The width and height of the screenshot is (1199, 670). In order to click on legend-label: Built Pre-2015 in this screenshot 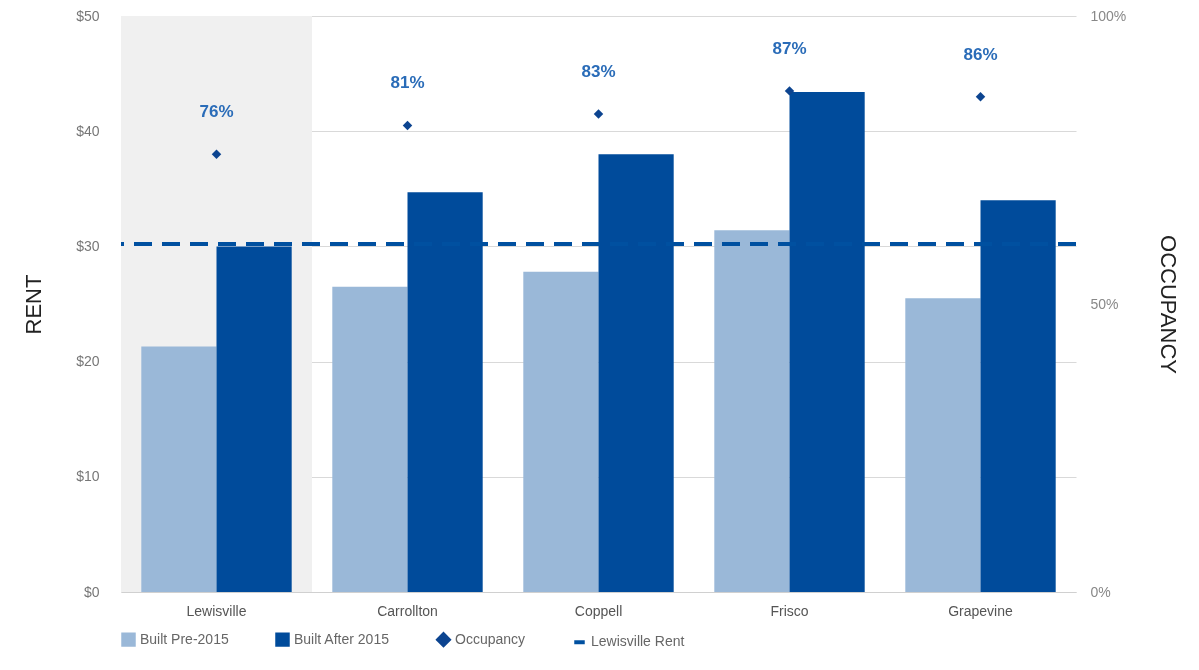, I will do `click(184, 638)`.